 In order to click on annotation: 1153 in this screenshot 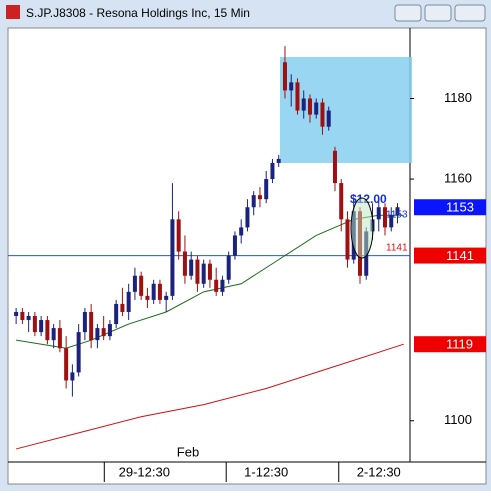, I will do `click(397, 215)`.